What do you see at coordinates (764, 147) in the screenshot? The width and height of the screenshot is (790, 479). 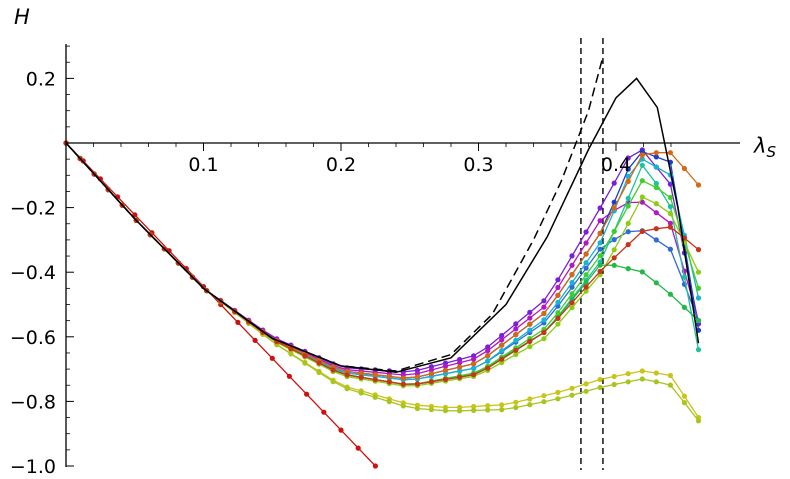 I see `x-axis-title: λS` at bounding box center [764, 147].